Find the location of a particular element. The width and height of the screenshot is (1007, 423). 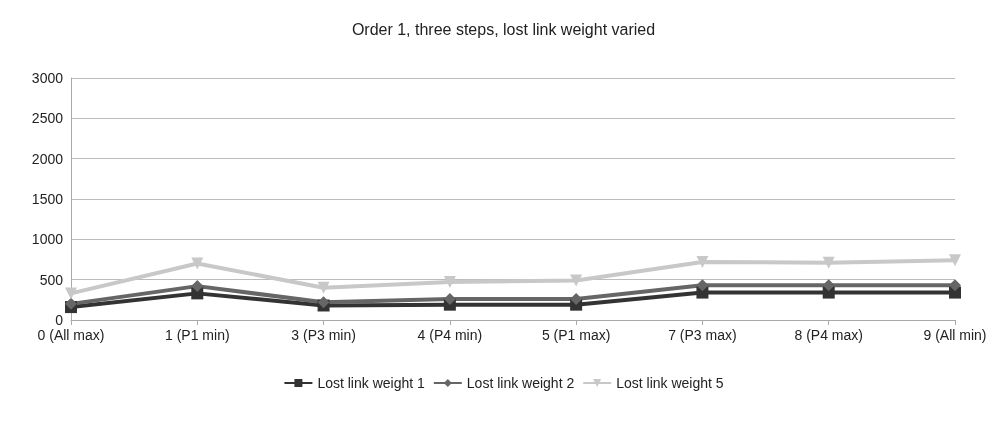

x-tick-label: 8 (P4 max) is located at coordinates (828, 335).